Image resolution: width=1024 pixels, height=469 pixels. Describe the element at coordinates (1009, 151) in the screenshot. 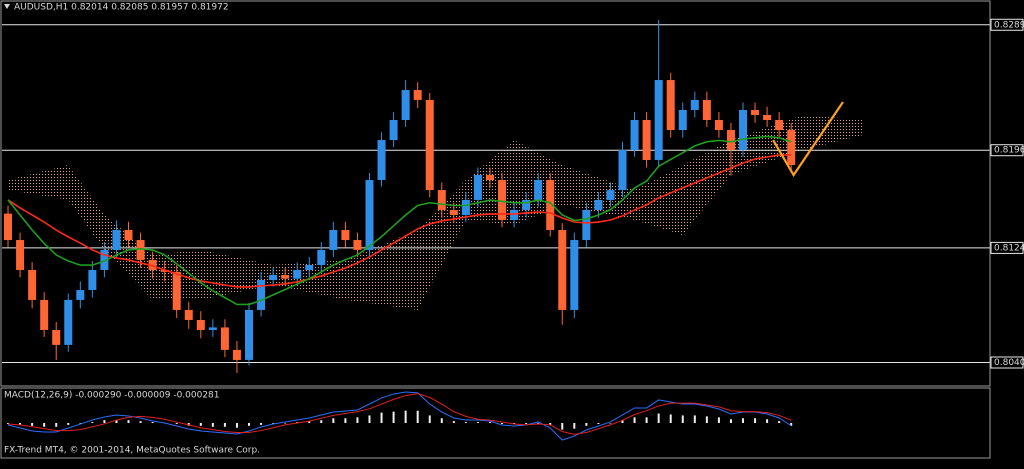

I see `level-label: 0.81968` at that location.